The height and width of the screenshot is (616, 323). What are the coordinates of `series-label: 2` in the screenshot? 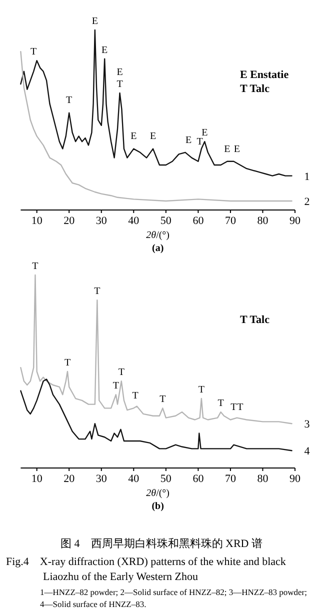 It's located at (307, 202).